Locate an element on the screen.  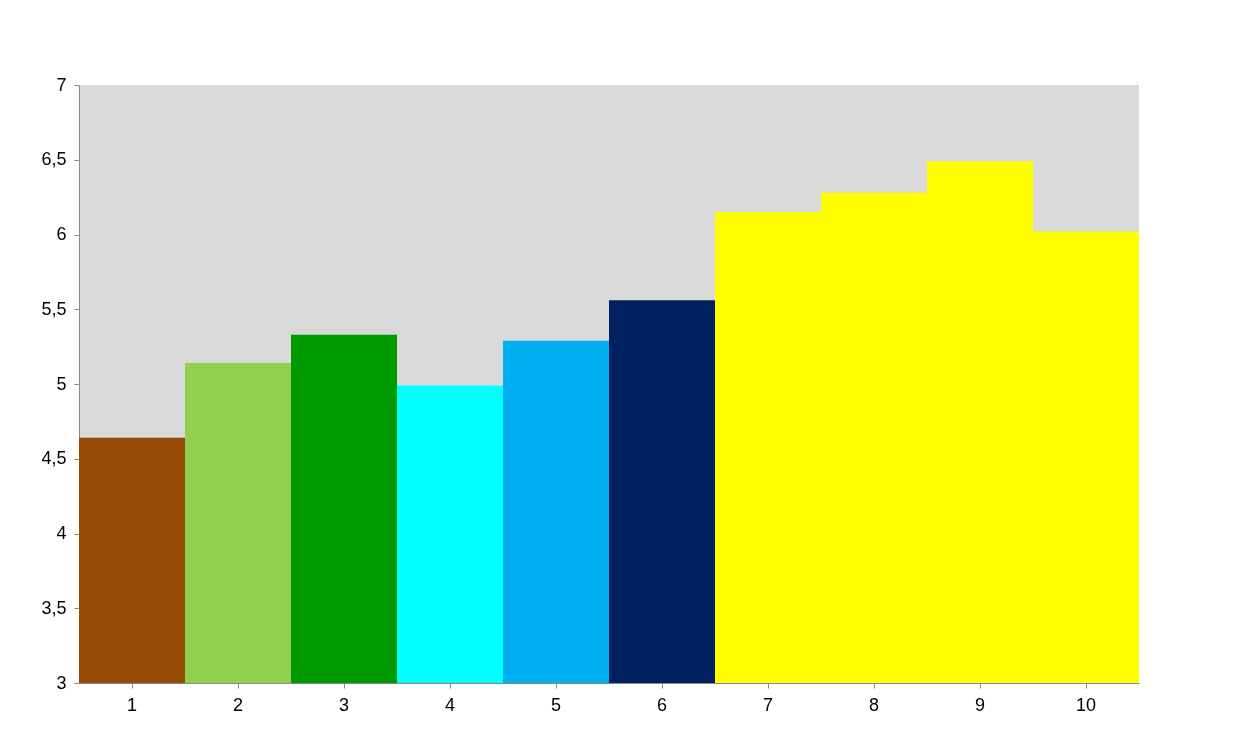
y-tick-label: 3 is located at coordinates (61, 682).